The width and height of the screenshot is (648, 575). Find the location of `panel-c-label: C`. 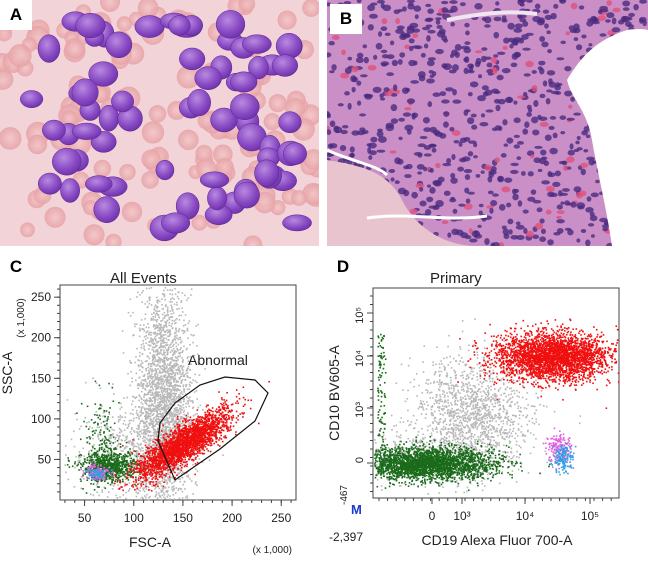

panel-c-label: C is located at coordinates (16, 267).